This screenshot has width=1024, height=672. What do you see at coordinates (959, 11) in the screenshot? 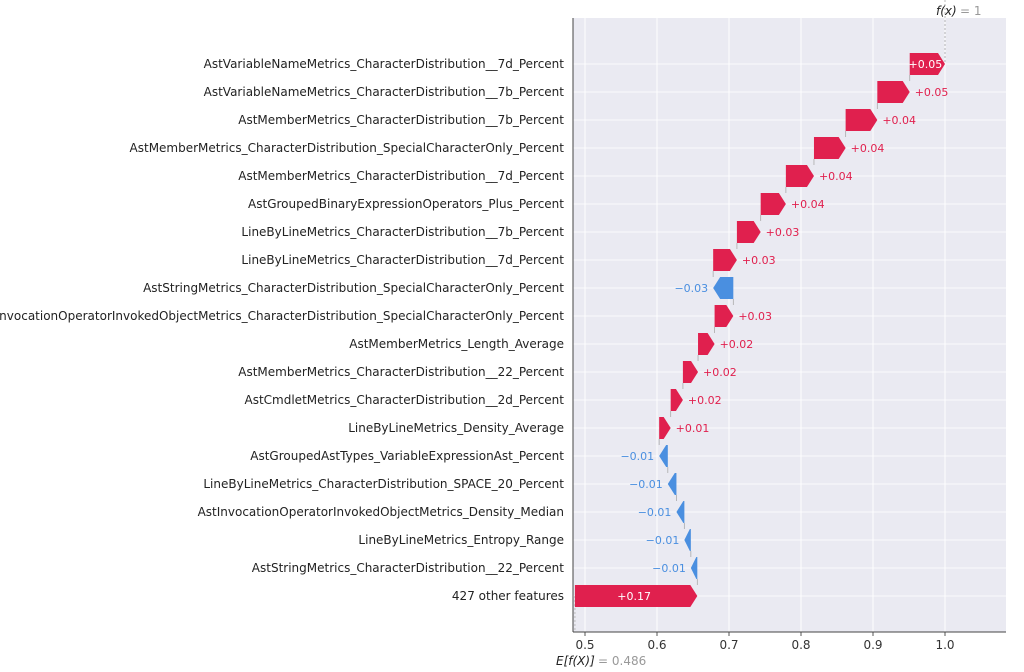
I see `output-annotation: f(x) = 1` at bounding box center [959, 11].